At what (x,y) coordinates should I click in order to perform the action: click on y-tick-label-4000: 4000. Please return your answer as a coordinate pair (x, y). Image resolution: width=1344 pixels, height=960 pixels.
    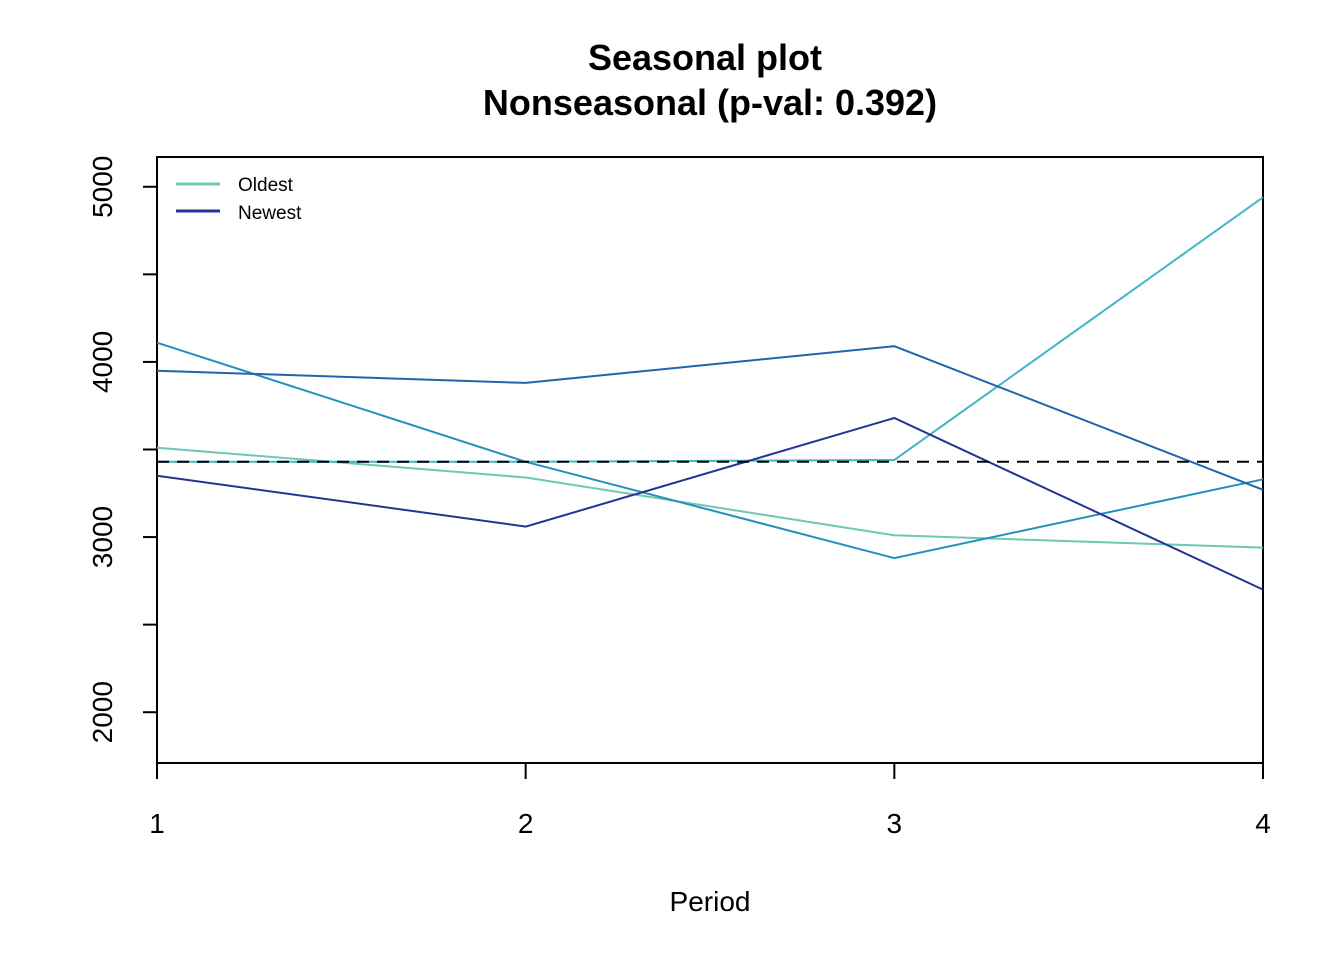
    Looking at the image, I should click on (102, 362).